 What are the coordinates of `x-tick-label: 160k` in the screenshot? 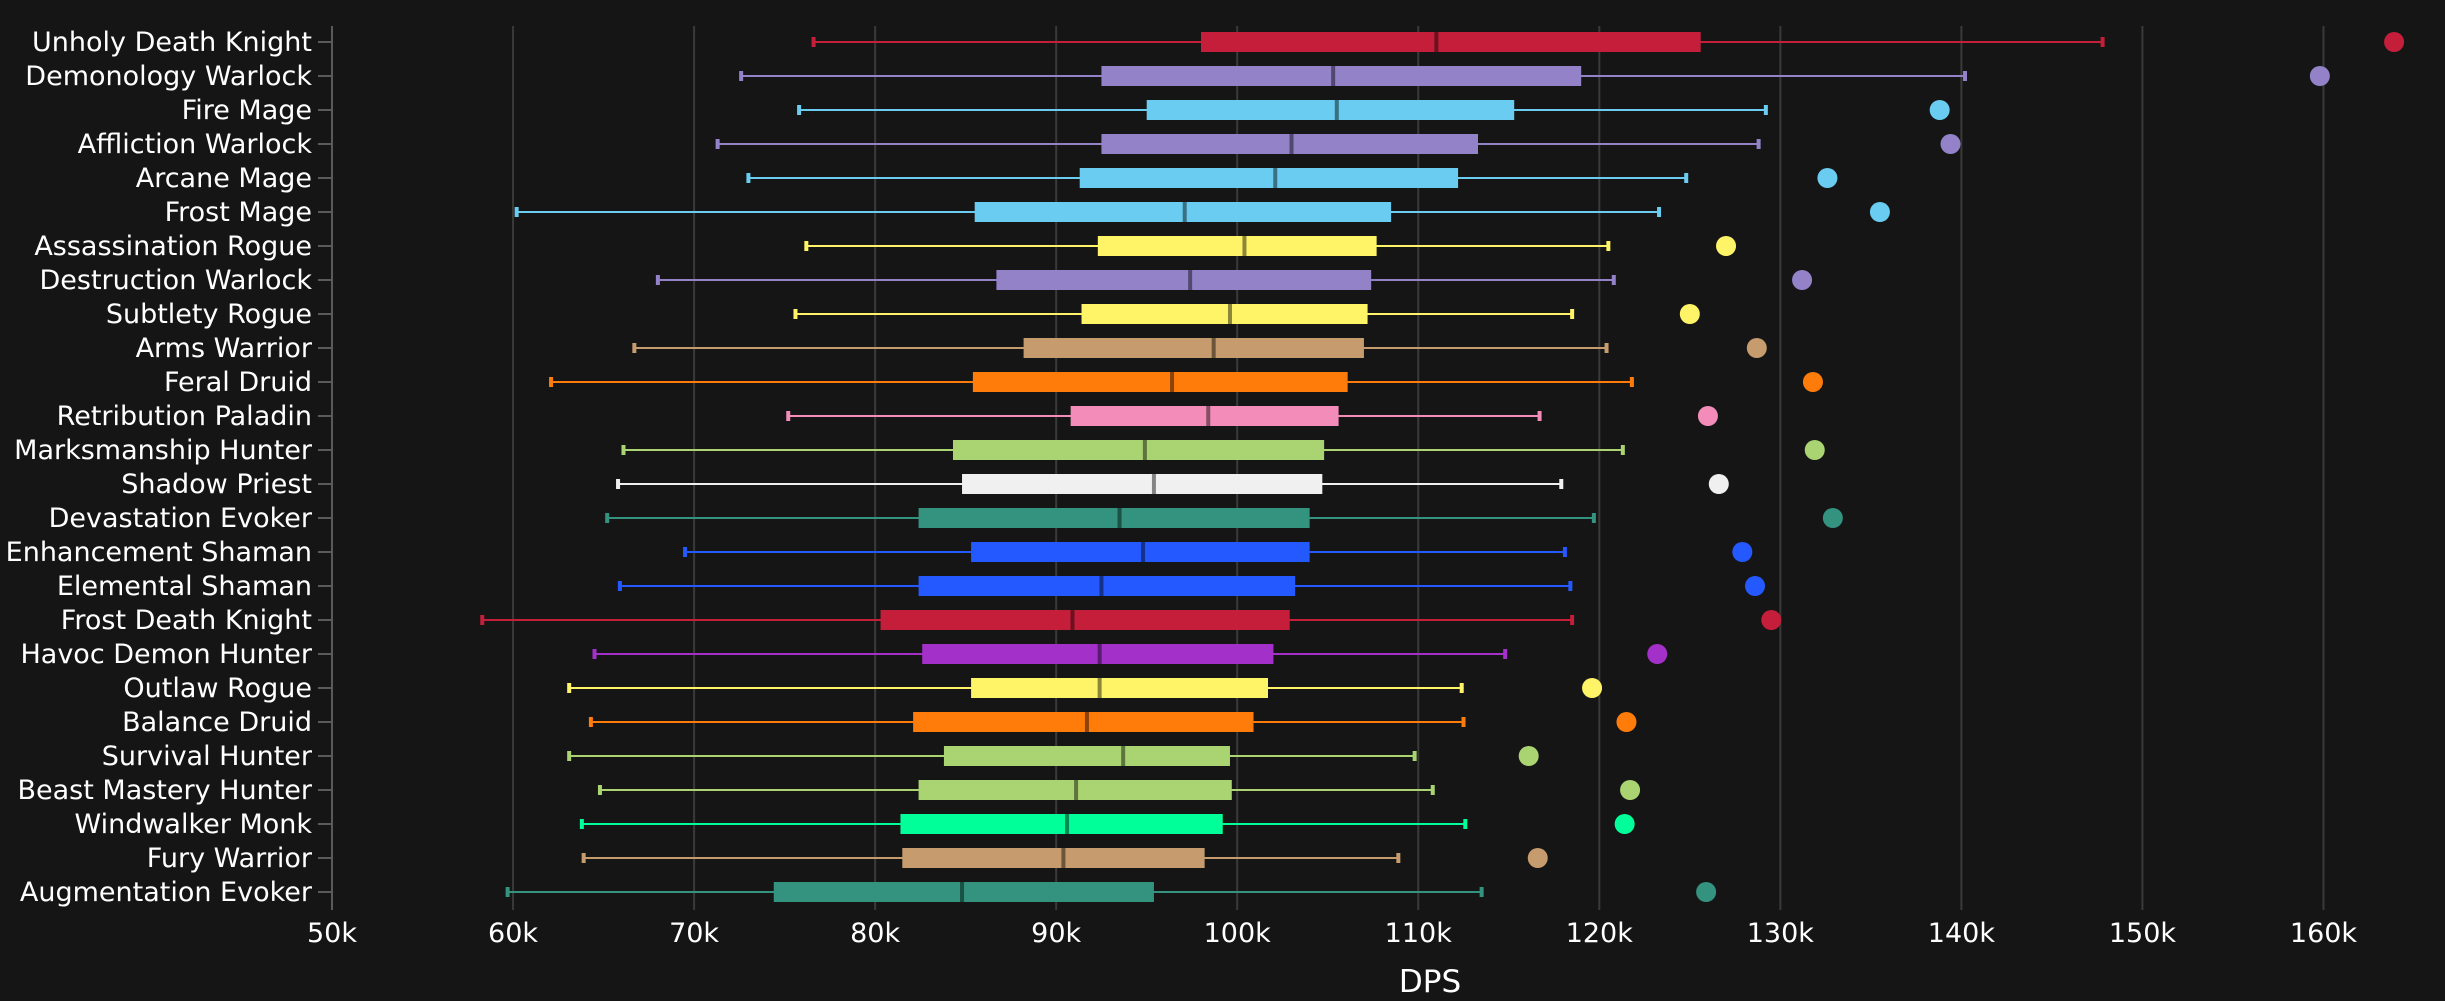 It's located at (2324, 933).